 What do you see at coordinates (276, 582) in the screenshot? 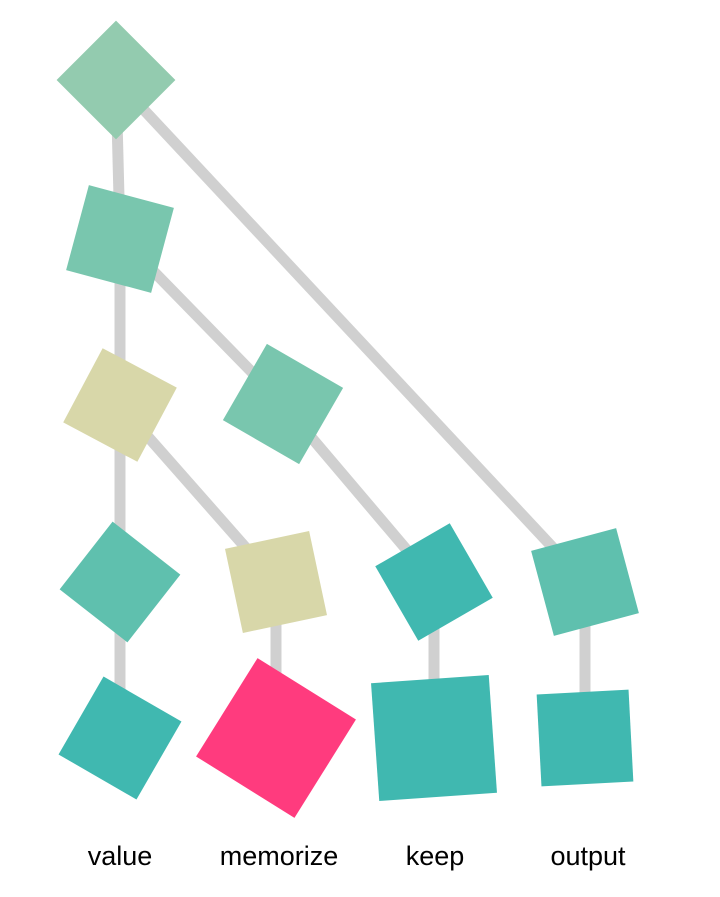
I see `memorize-branch-node` at bounding box center [276, 582].